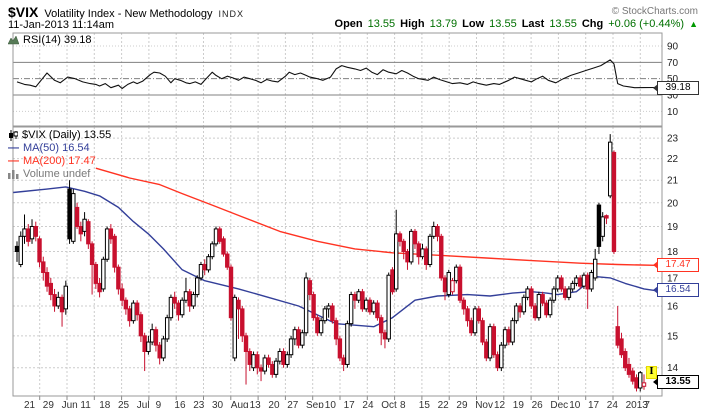 This screenshot has height=408, width=705. Describe the element at coordinates (647, 404) in the screenshot. I see `svg-text: 7` at that location.